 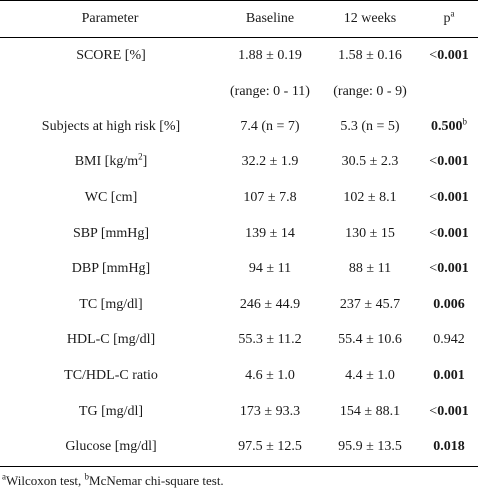 What do you see at coordinates (370, 233) in the screenshot?
I see `cell-12-weeks: 130 ± 15` at bounding box center [370, 233].